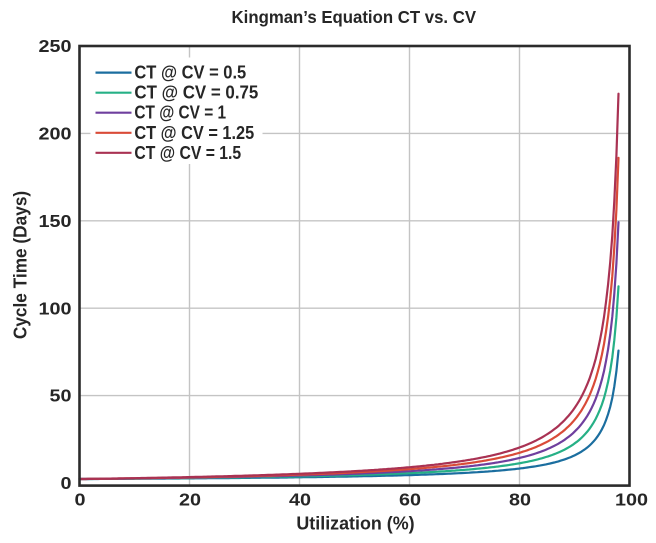 The width and height of the screenshot is (656, 543). What do you see at coordinates (355, 522) in the screenshot?
I see `svg-text: Utilization (%)` at bounding box center [355, 522].